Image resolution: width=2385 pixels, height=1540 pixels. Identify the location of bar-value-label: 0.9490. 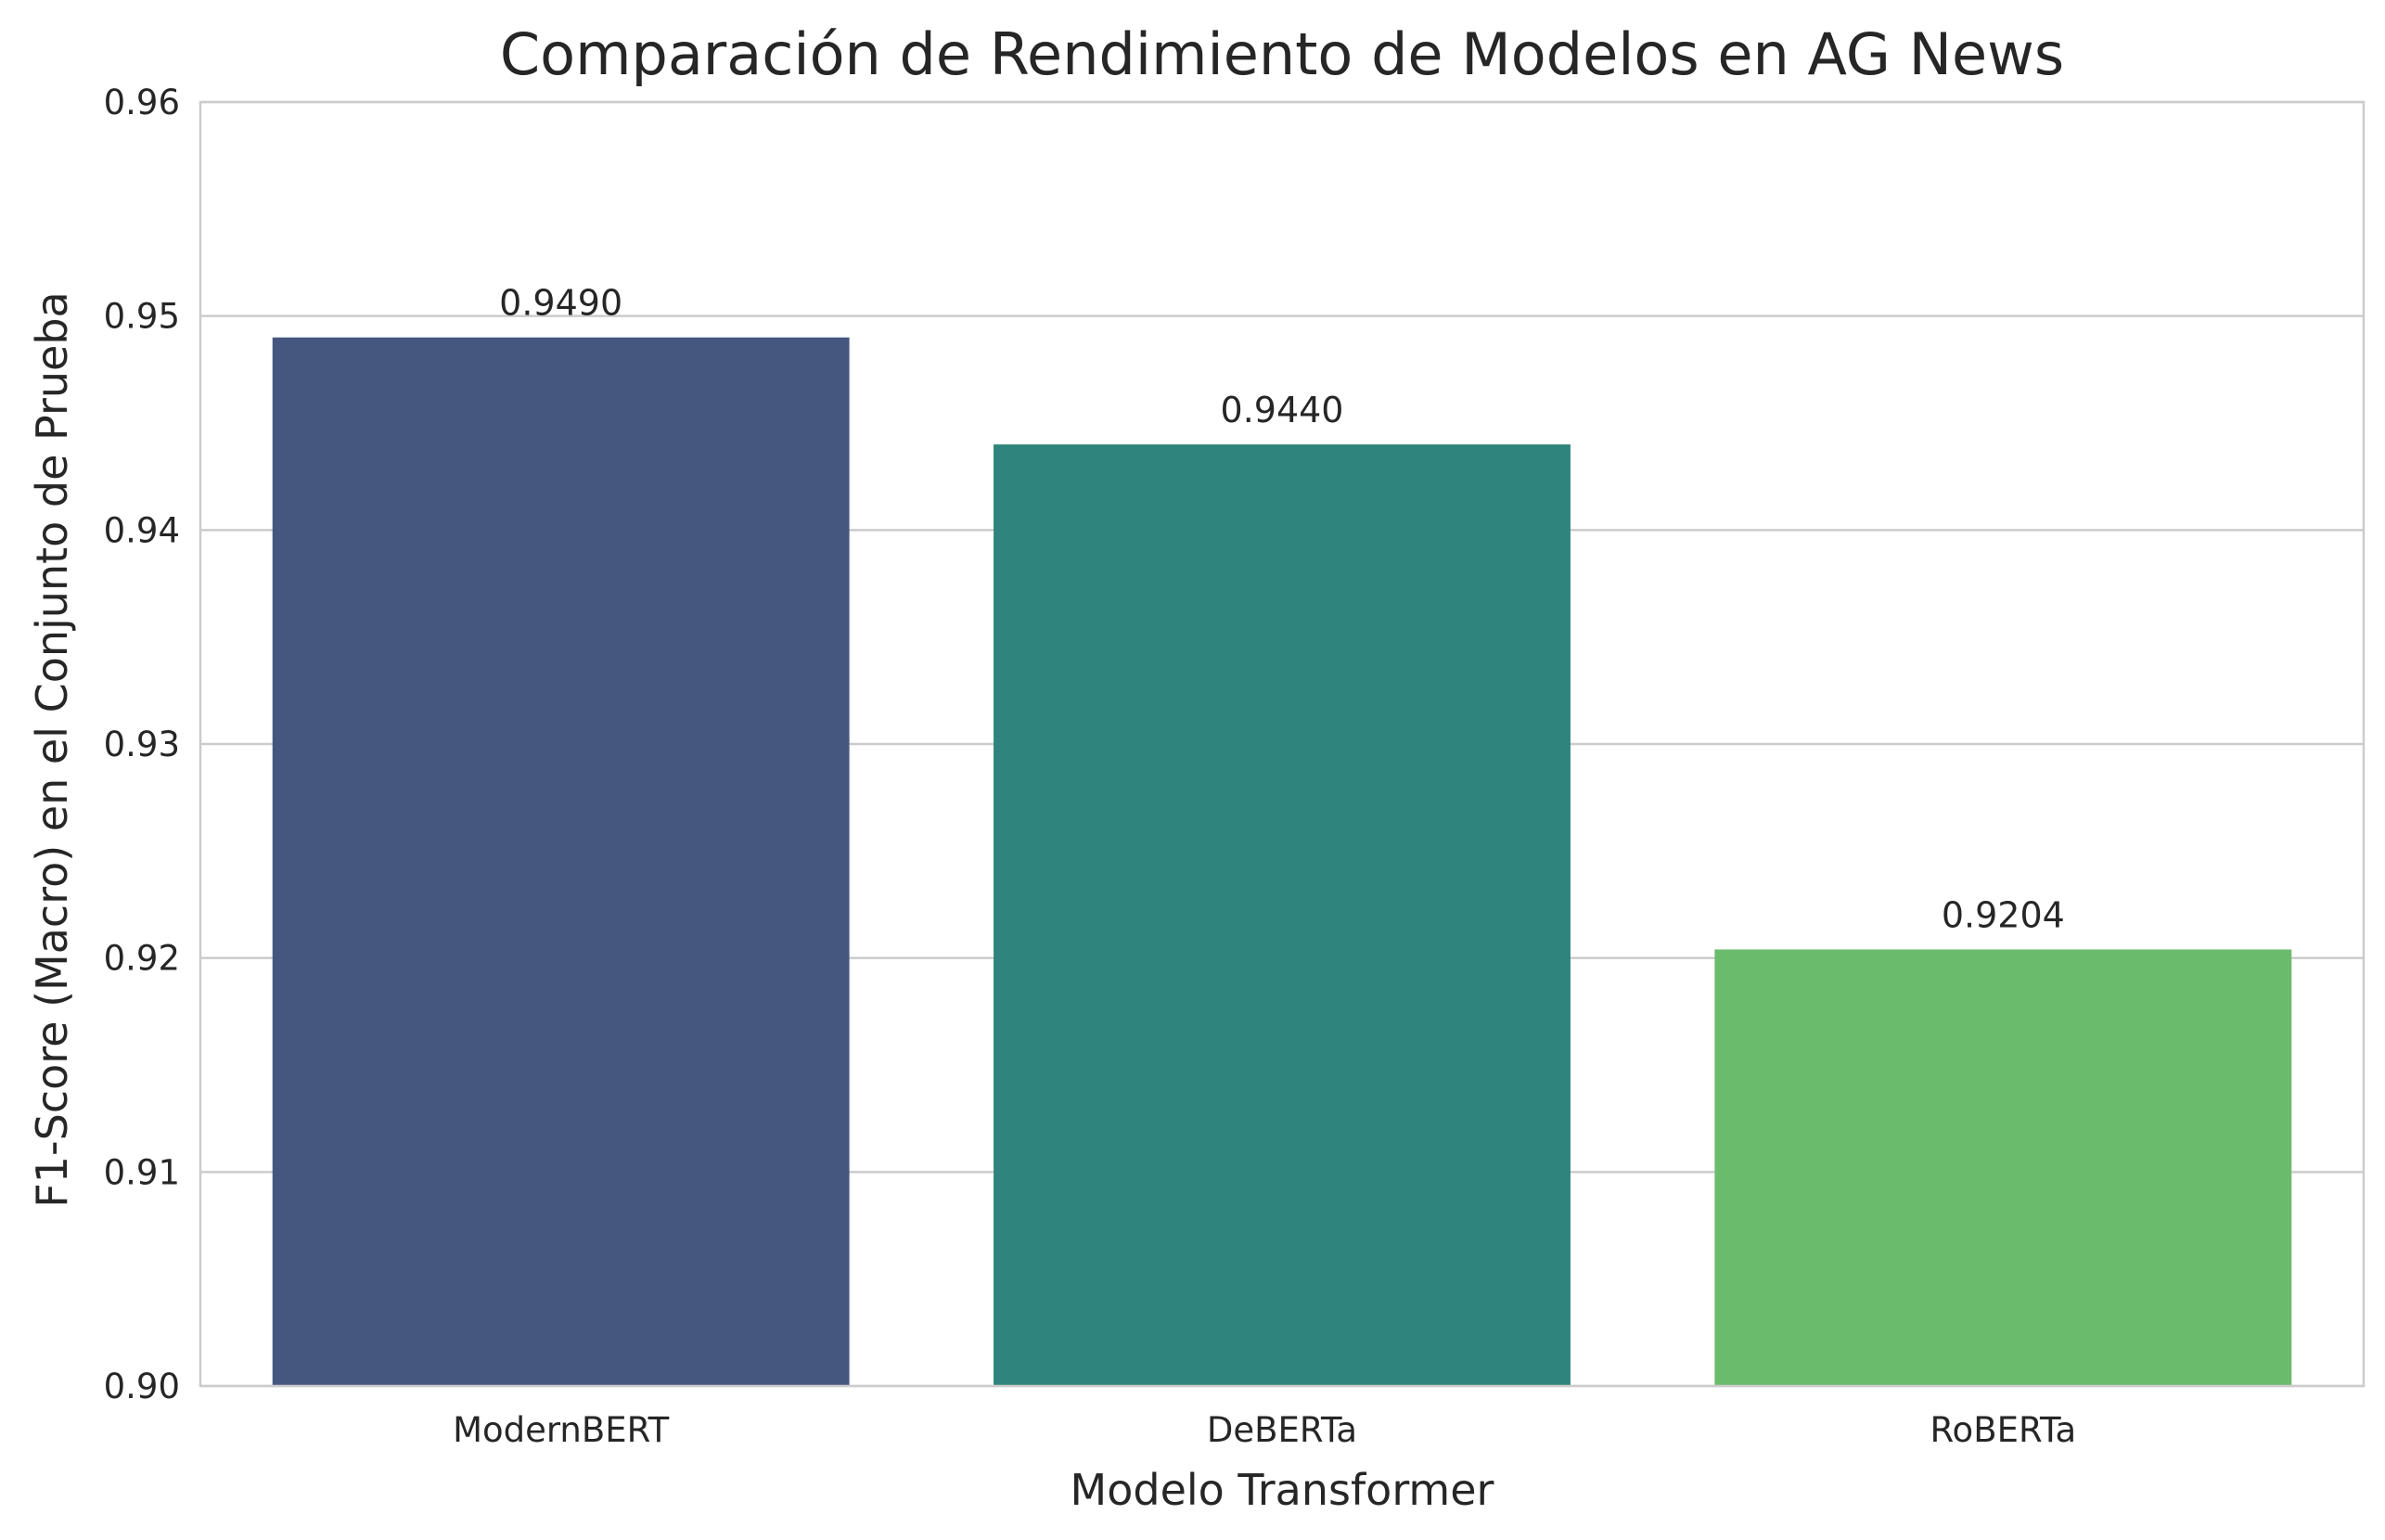
(560, 303).